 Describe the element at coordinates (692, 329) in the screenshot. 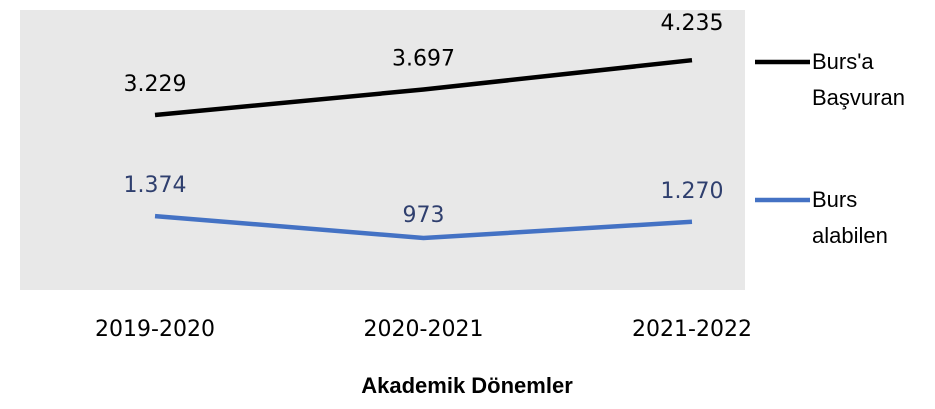

I see `x-tick-label: 2021-2022` at that location.